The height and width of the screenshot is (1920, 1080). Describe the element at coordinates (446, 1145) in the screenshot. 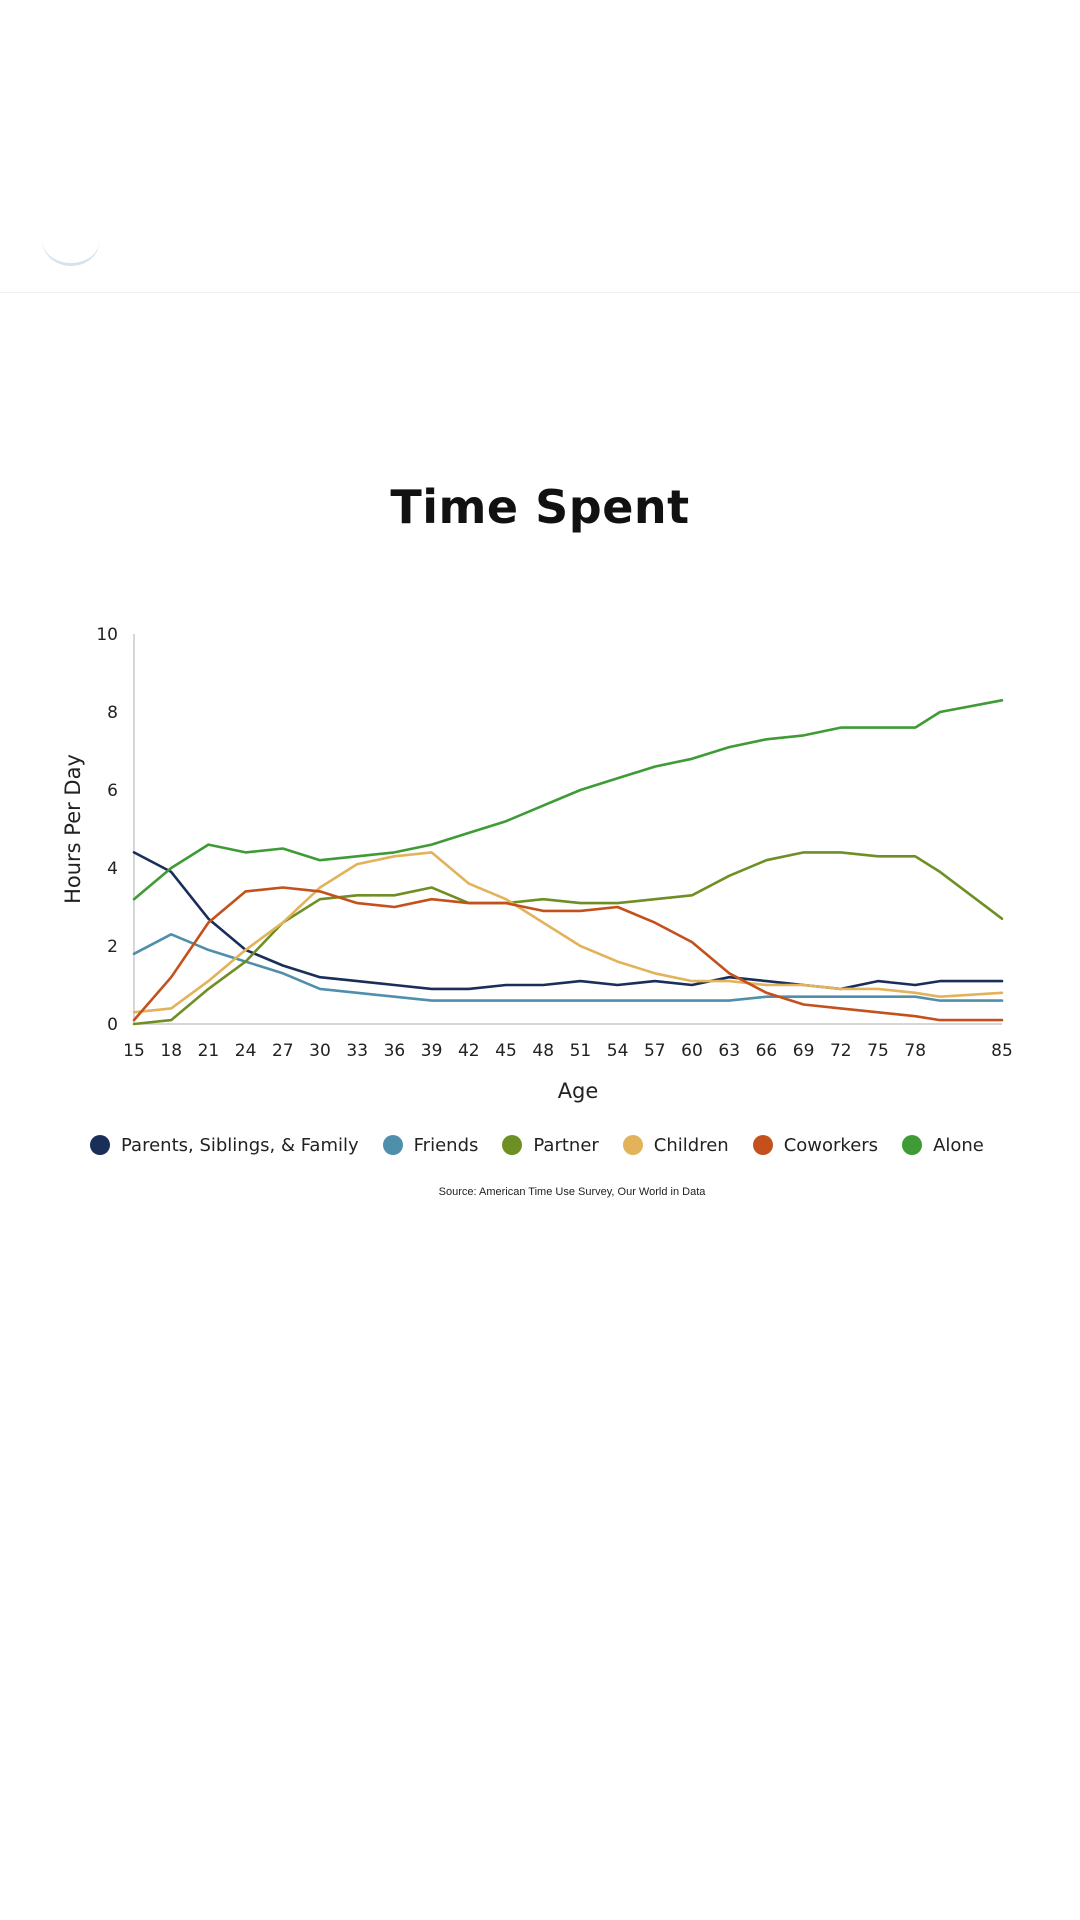

I see `legend-label: Friends` at that location.